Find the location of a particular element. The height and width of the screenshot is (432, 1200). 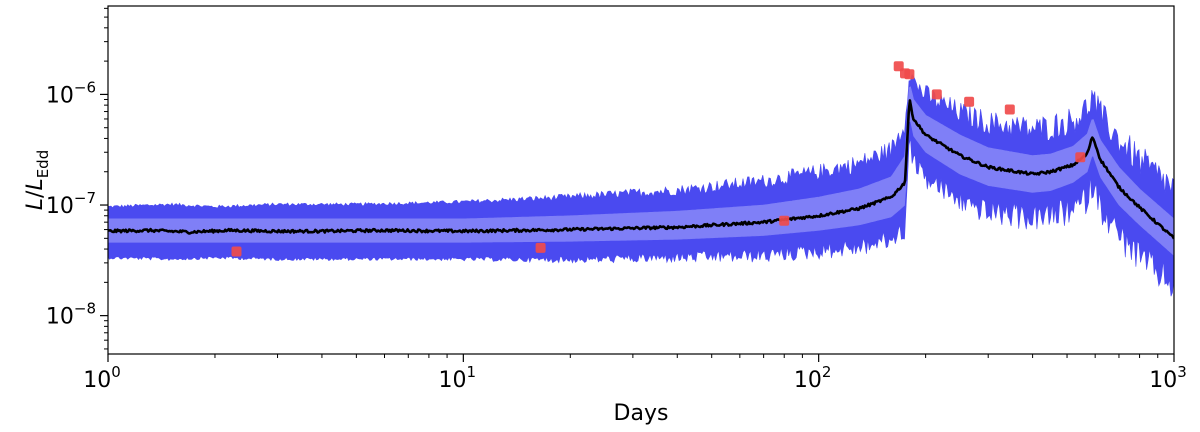

y-tick-label: 10⁻⁶ is located at coordinates (71, 93).